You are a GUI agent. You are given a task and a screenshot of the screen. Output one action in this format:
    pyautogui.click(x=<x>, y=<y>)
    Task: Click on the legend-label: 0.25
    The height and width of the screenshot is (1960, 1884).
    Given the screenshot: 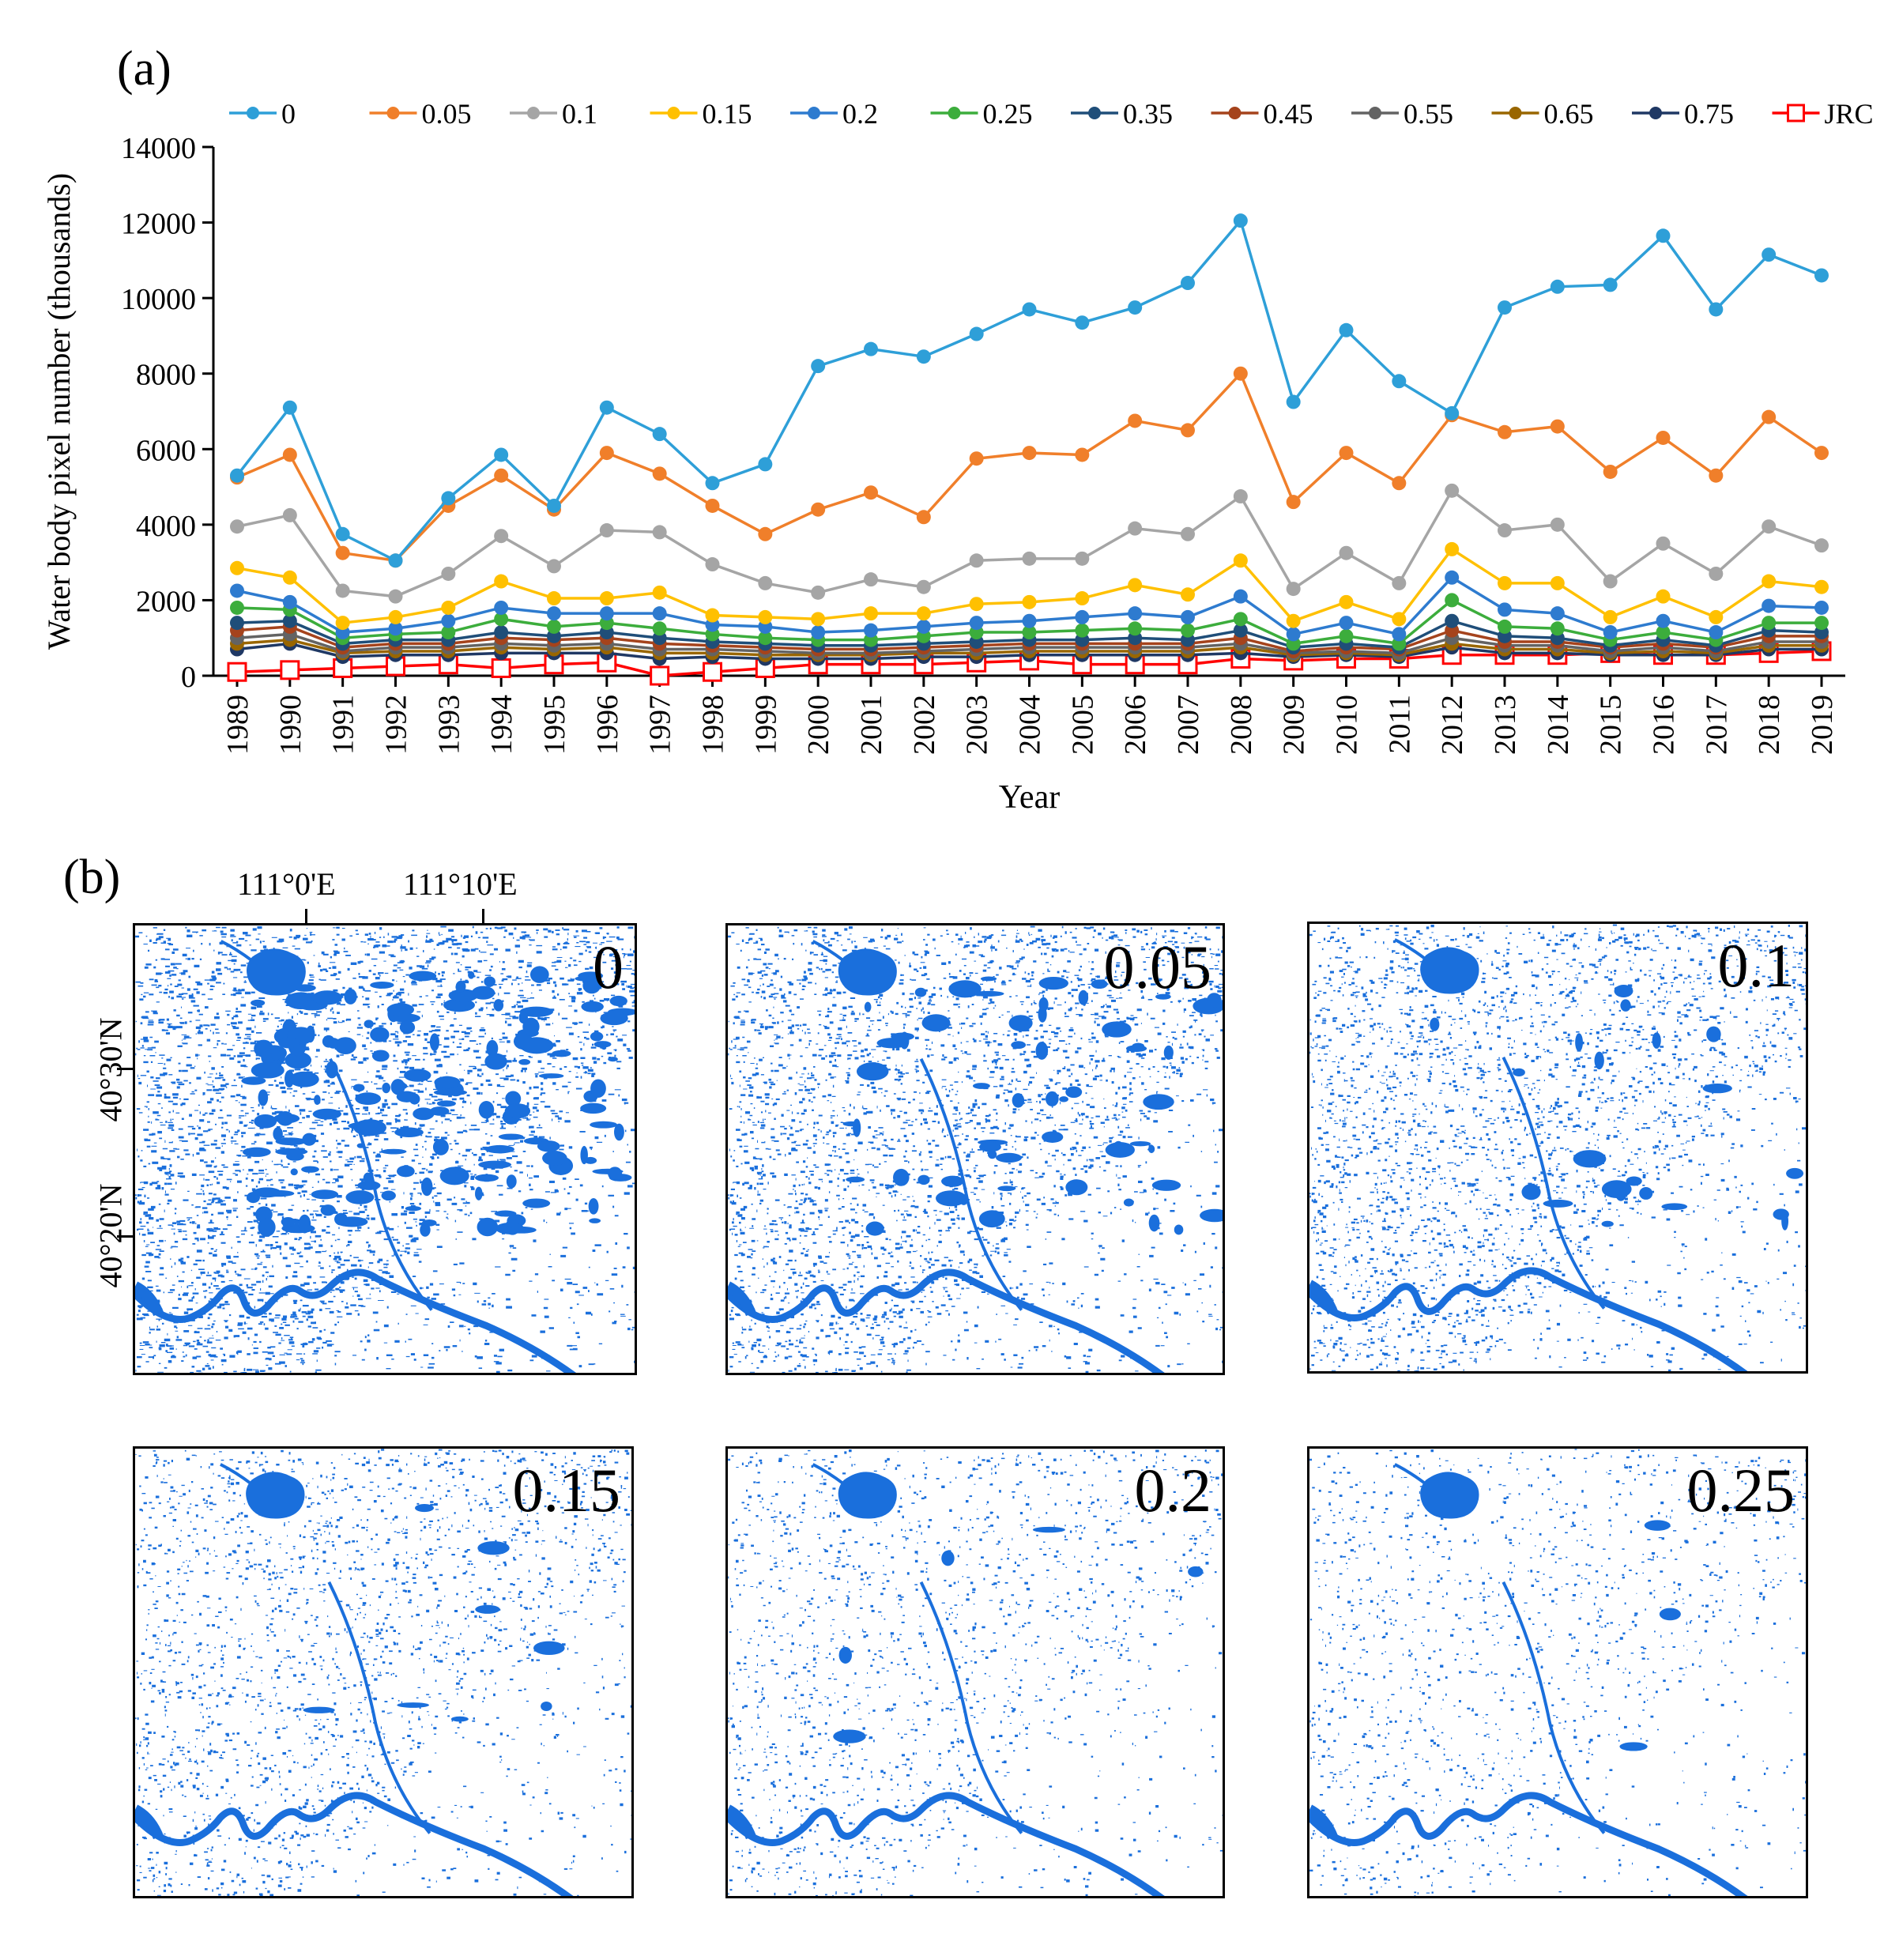 What is the action you would take?
    pyautogui.click(x=1008, y=114)
    